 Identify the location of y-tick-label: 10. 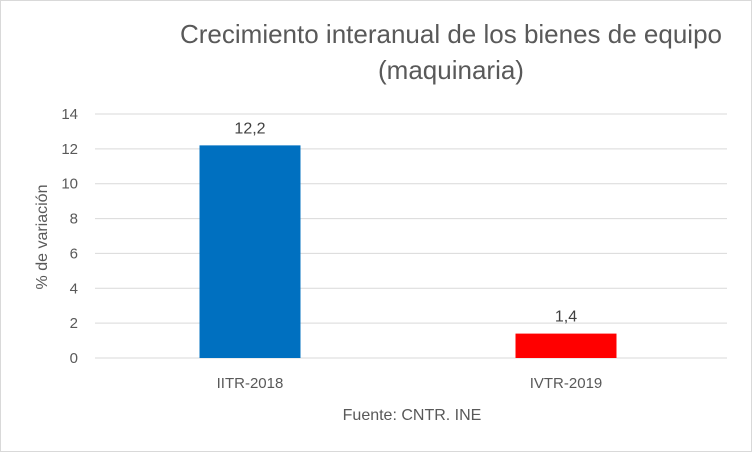
(69, 184).